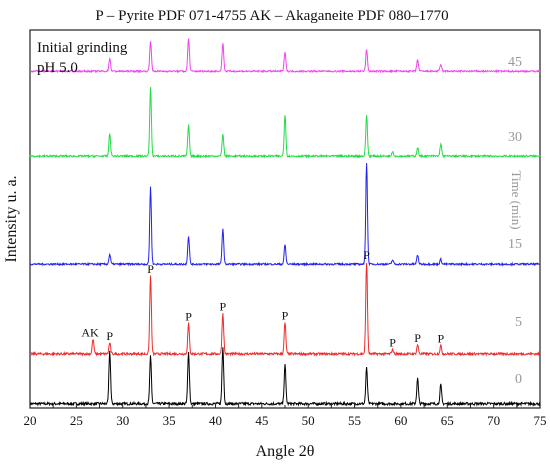 This screenshot has width=550, height=464. Describe the element at coordinates (150, 269) in the screenshot. I see `peak-label-2: P` at that location.